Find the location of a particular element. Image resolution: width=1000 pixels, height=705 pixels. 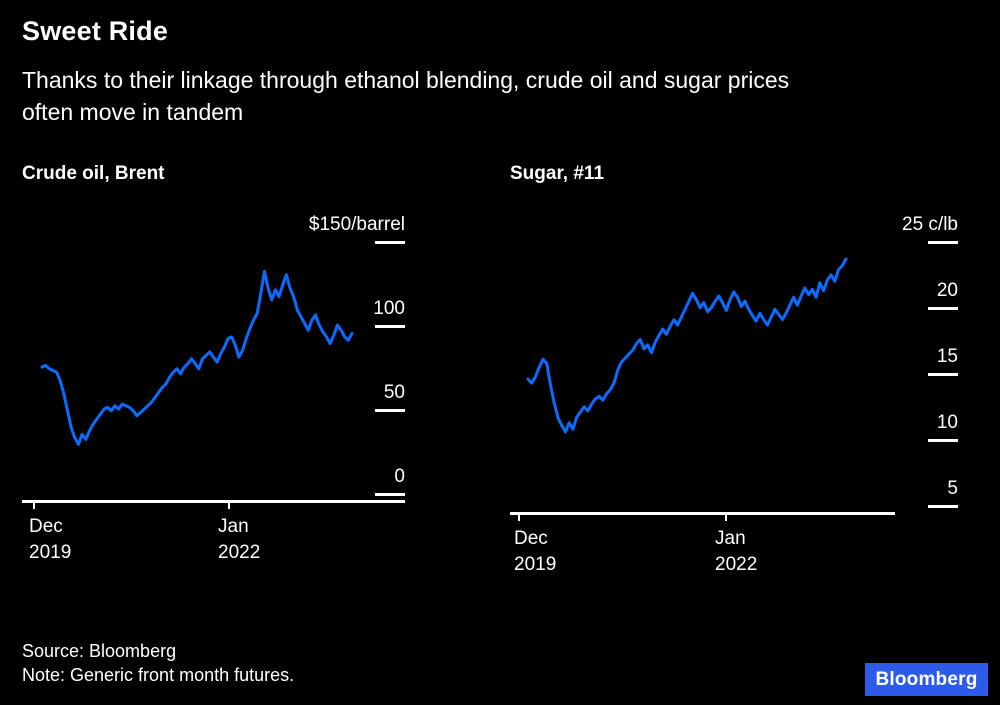

y-axis-label: 50 is located at coordinates (394, 392).